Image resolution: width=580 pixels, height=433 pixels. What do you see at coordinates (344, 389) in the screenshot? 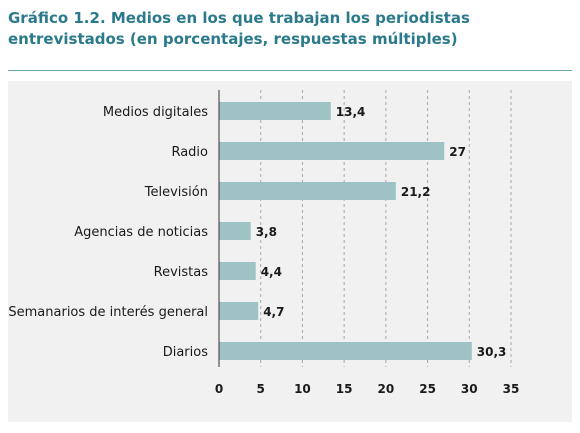
I see `x-tick-label: 15` at bounding box center [344, 389].